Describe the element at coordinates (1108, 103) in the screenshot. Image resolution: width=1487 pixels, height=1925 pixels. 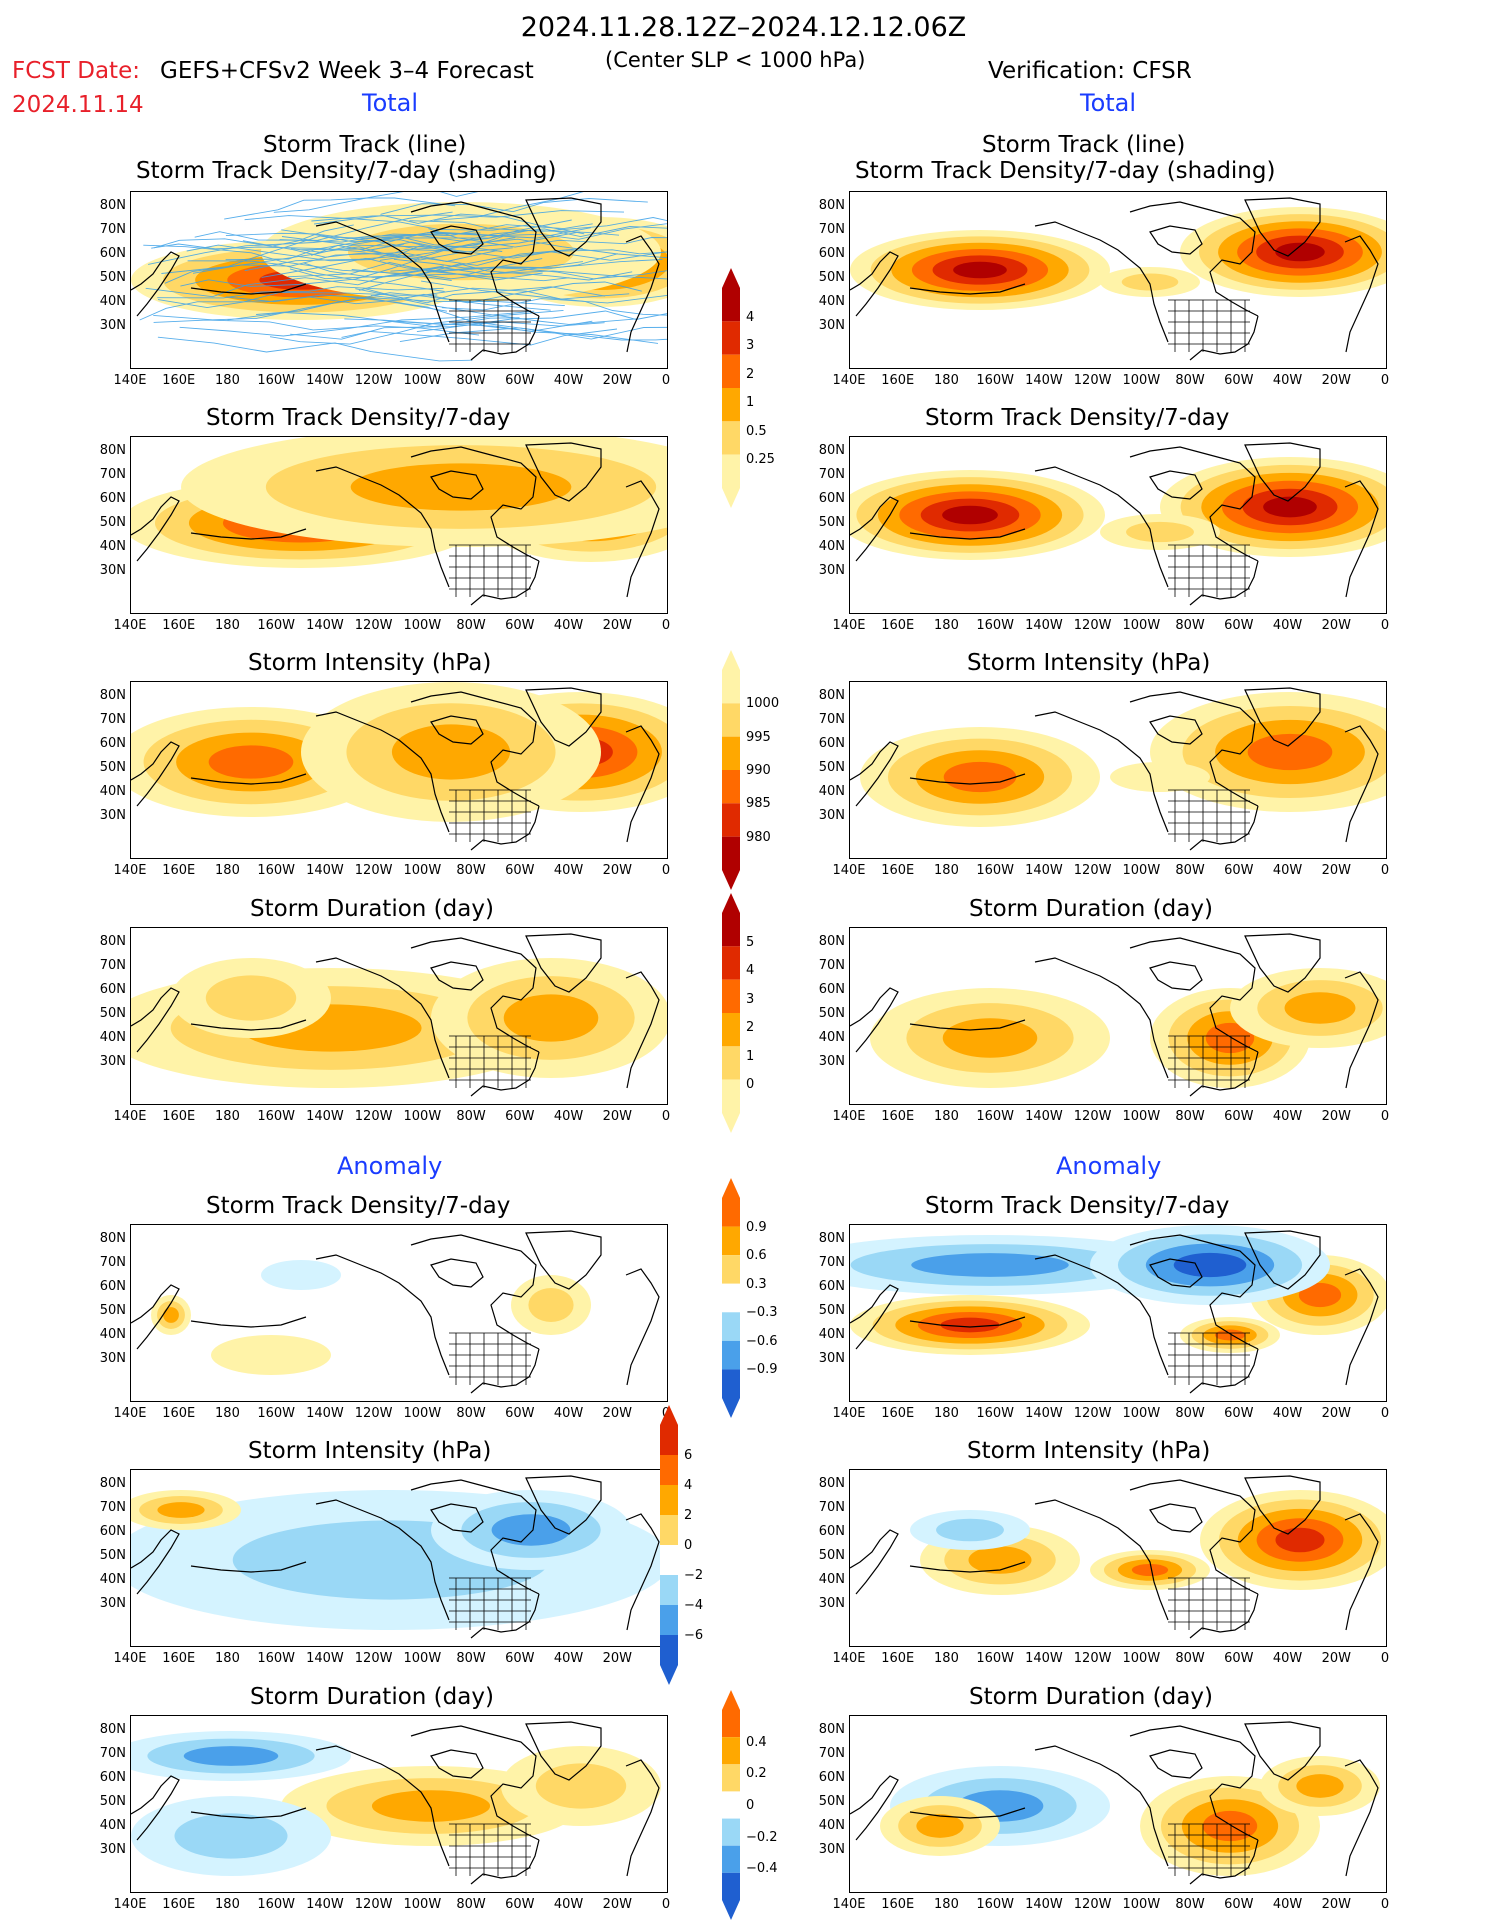
I see `section-total-right: Total` at that location.